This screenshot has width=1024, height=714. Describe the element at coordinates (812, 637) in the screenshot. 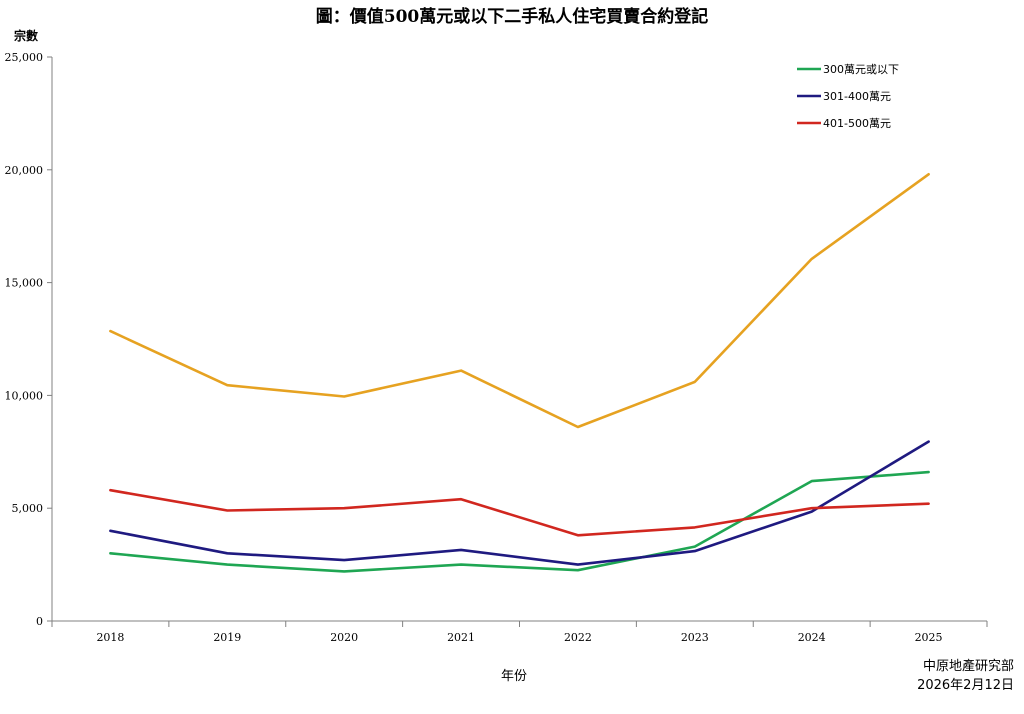

I see `x-tick-label: 2024` at that location.